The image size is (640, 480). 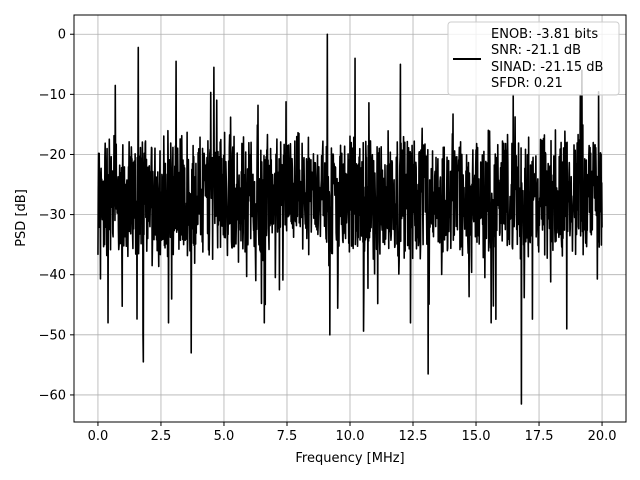 I want to click on x-tick-label: 20.0, so click(x=602, y=436).